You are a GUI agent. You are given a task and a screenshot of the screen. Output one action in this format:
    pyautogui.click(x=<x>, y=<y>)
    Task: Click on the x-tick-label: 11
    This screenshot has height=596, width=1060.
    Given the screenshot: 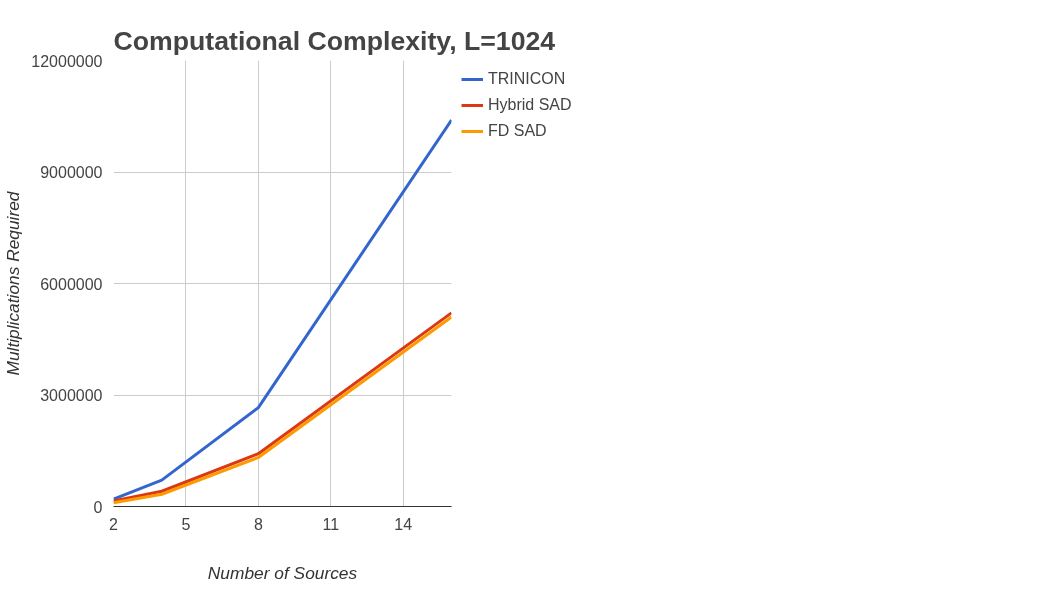 What is the action you would take?
    pyautogui.click(x=331, y=524)
    